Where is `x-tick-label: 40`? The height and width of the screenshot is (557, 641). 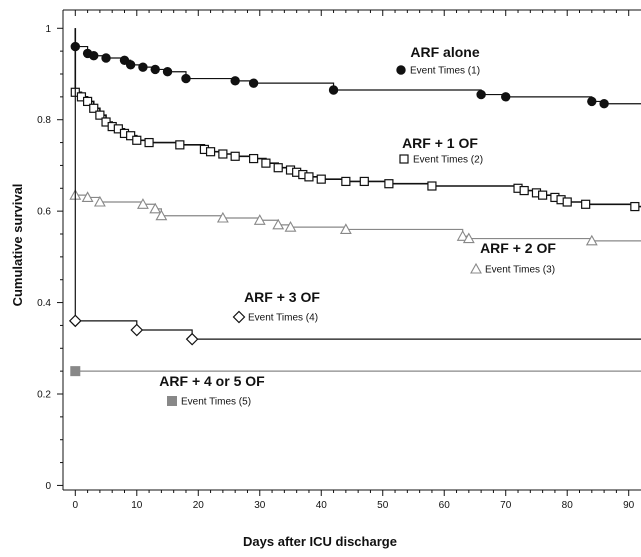
x-tick-label: 40 is located at coordinates (322, 505).